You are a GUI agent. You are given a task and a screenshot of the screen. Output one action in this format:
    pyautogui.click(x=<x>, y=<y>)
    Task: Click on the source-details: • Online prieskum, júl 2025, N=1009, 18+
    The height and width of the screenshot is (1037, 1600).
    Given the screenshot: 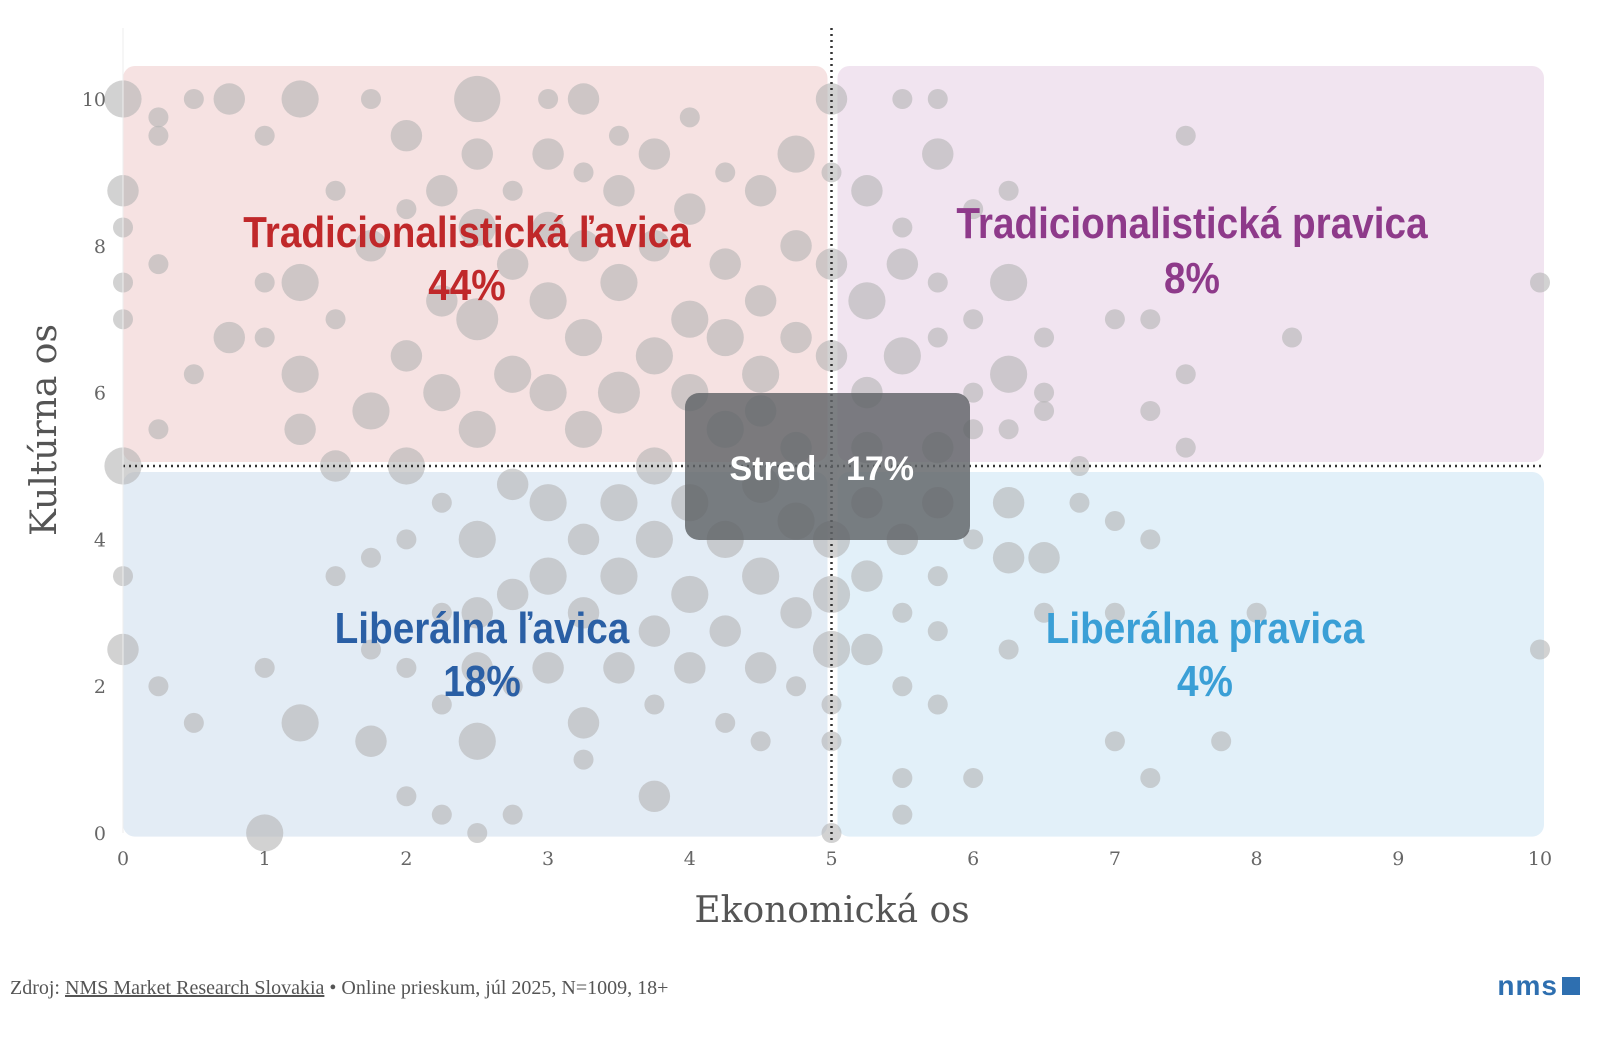 What is the action you would take?
    pyautogui.click(x=496, y=988)
    